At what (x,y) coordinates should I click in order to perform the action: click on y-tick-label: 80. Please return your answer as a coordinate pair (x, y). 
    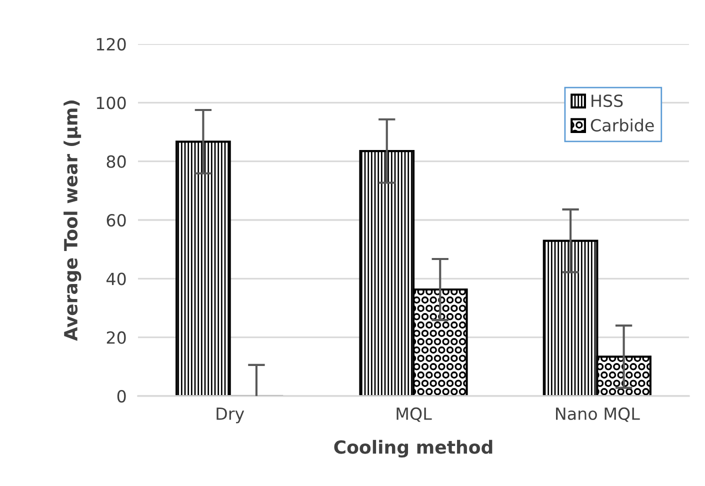
    Looking at the image, I should click on (116, 161).